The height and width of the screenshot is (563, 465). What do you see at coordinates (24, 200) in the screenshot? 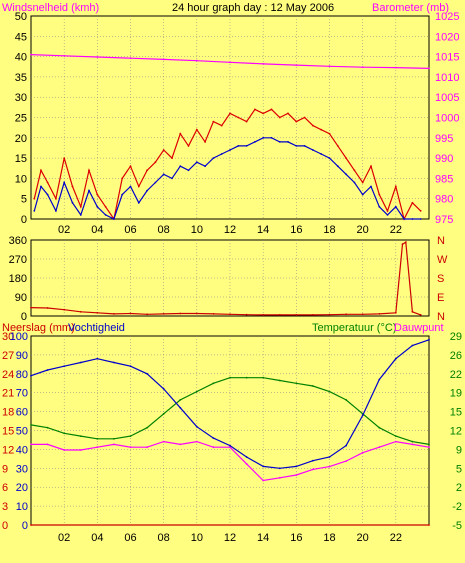
I see `wind-speed-tick-label: 5` at bounding box center [24, 200].